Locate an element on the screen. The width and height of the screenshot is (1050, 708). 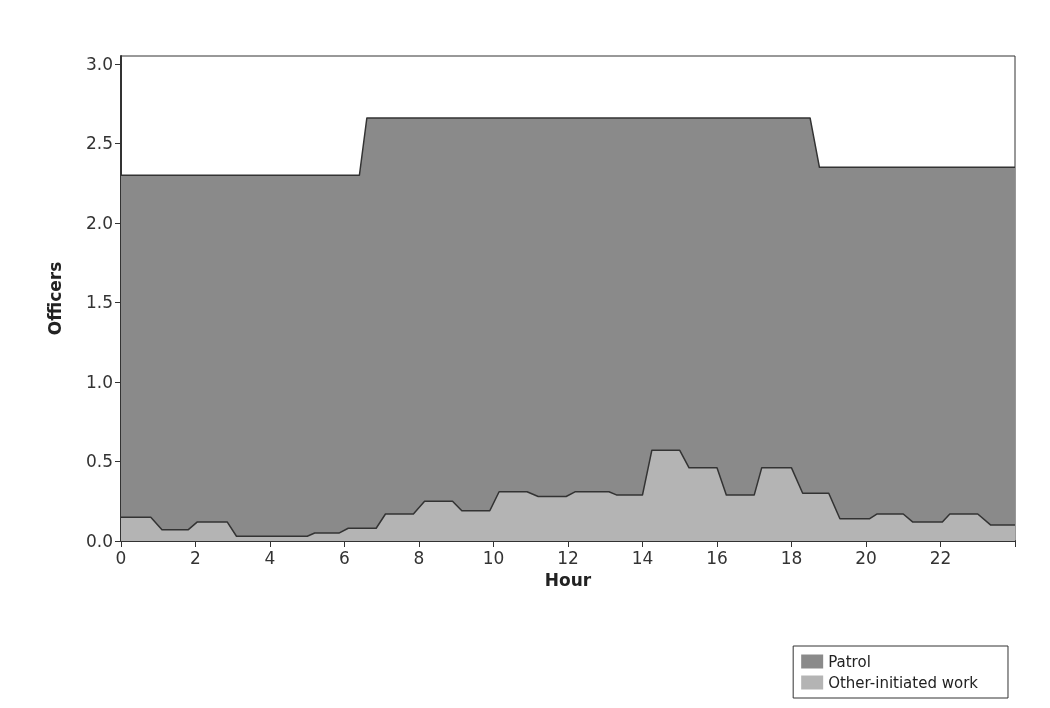
y-tick-label: 1.5 is located at coordinates (99, 302).